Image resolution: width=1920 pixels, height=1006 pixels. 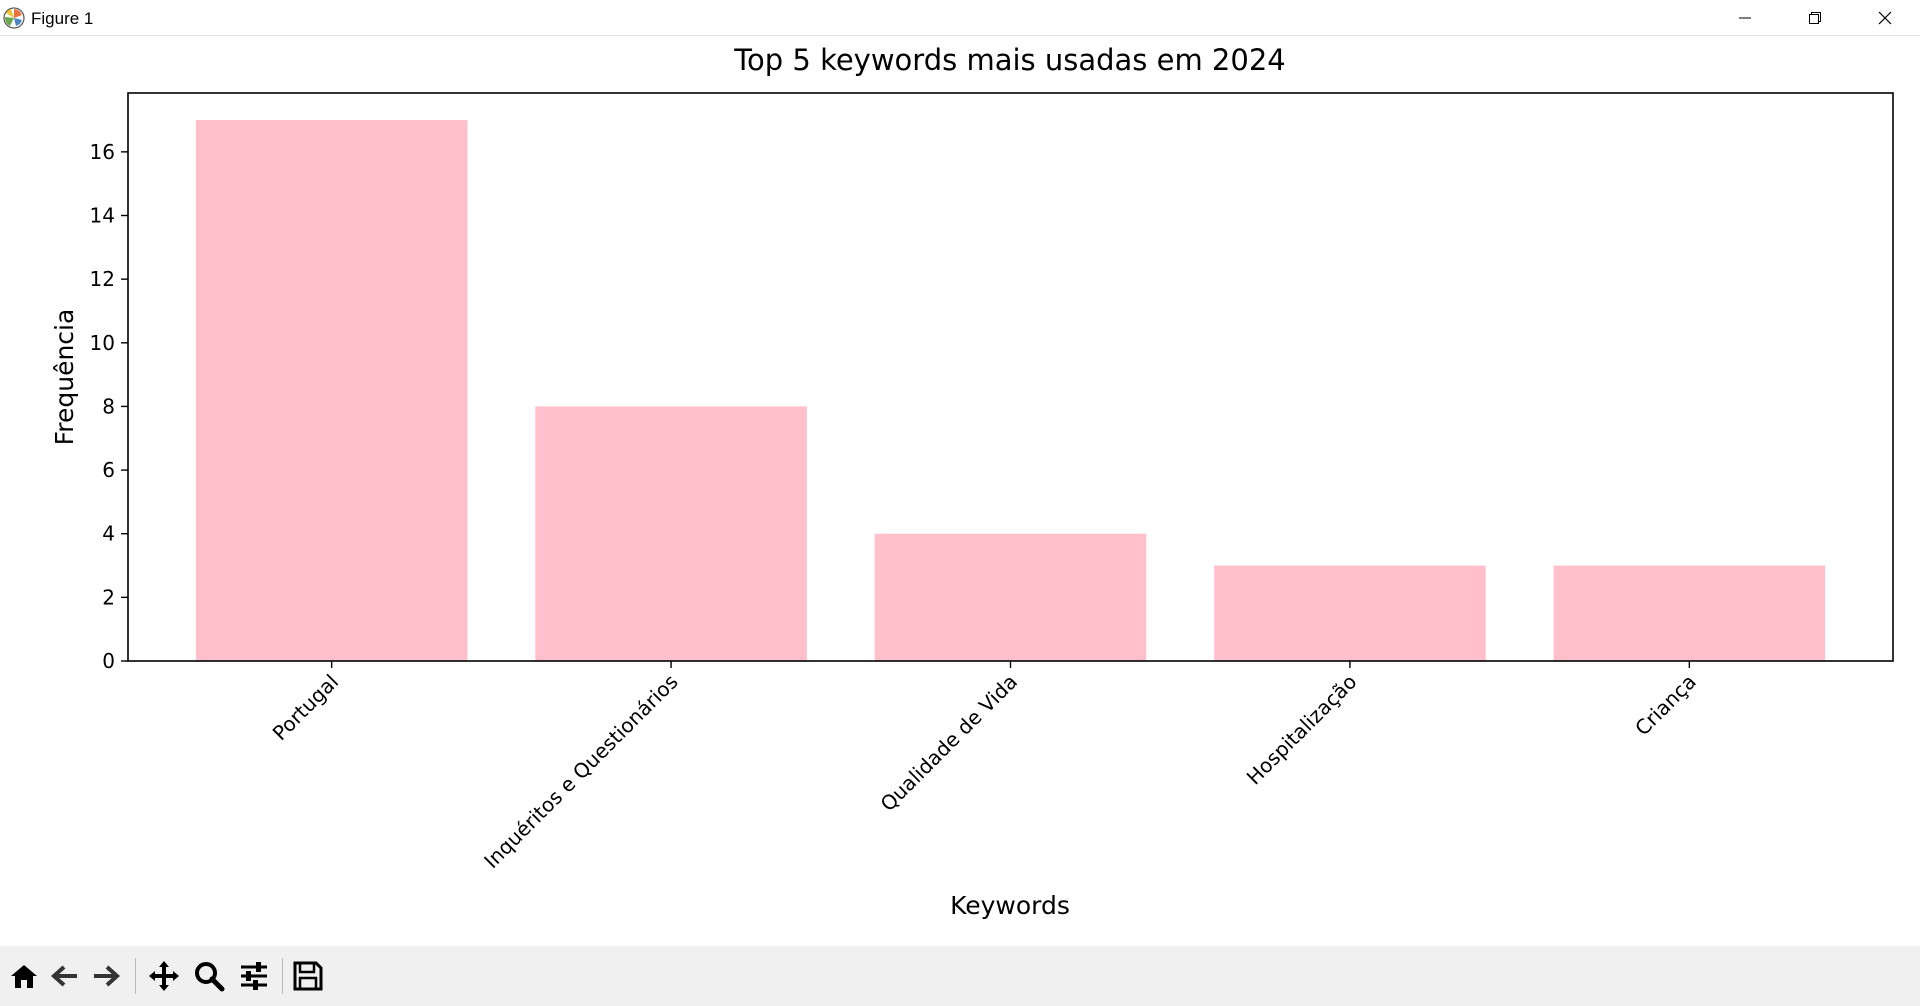 I want to click on zoom-icon, so click(x=210, y=977).